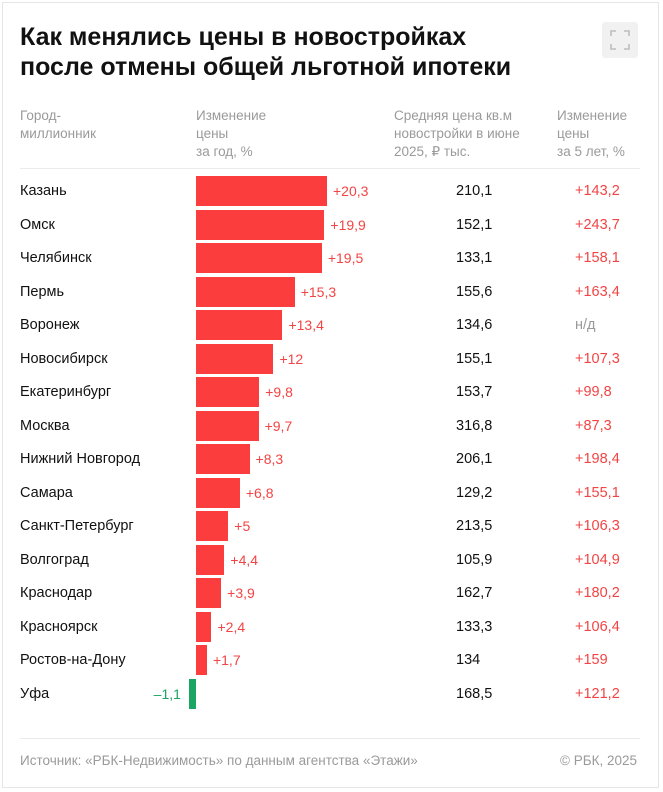 The image size is (663, 792). What do you see at coordinates (468, 660) in the screenshot?
I see `avg-price-value: 134` at bounding box center [468, 660].